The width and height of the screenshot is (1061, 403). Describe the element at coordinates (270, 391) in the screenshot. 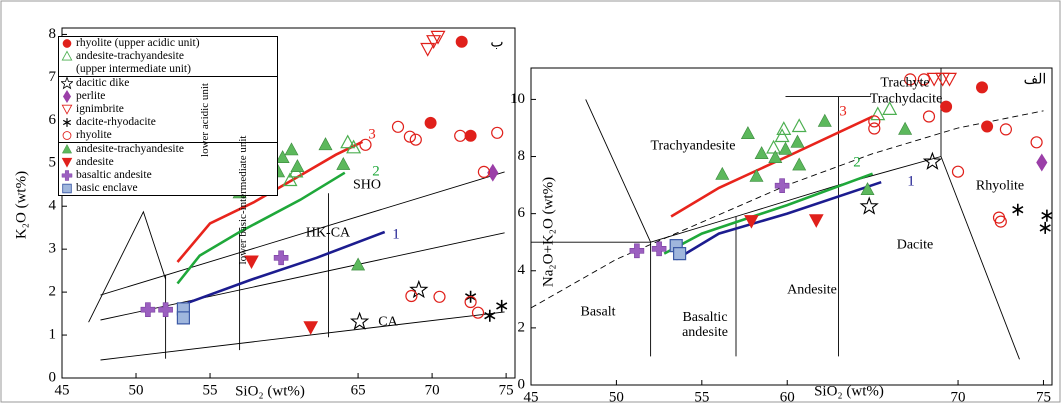

I see `x-axis-label: SiO₂ (wt%)` at that location.